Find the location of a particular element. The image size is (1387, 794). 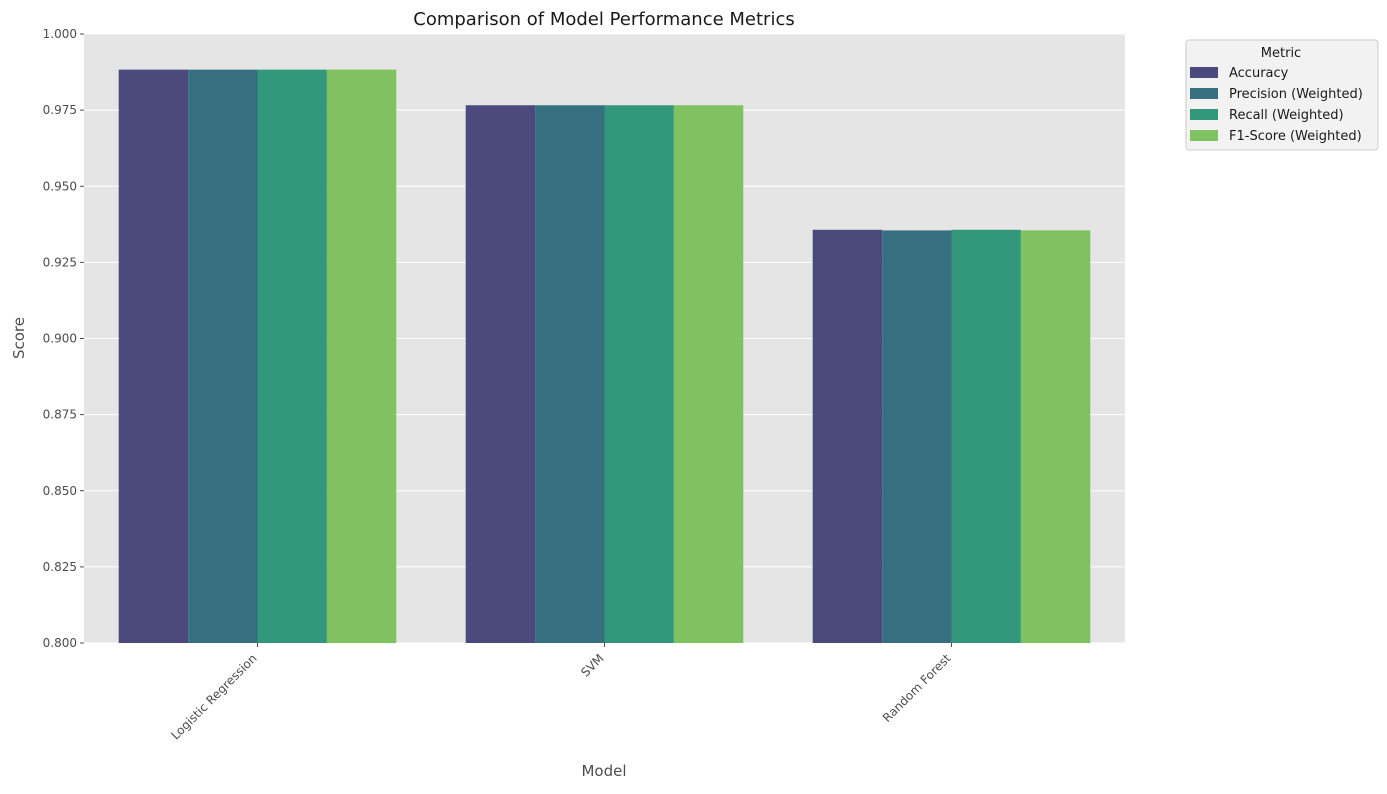

x-axis: Logistic Regression SVM Random Forest is located at coordinates (561, 693).